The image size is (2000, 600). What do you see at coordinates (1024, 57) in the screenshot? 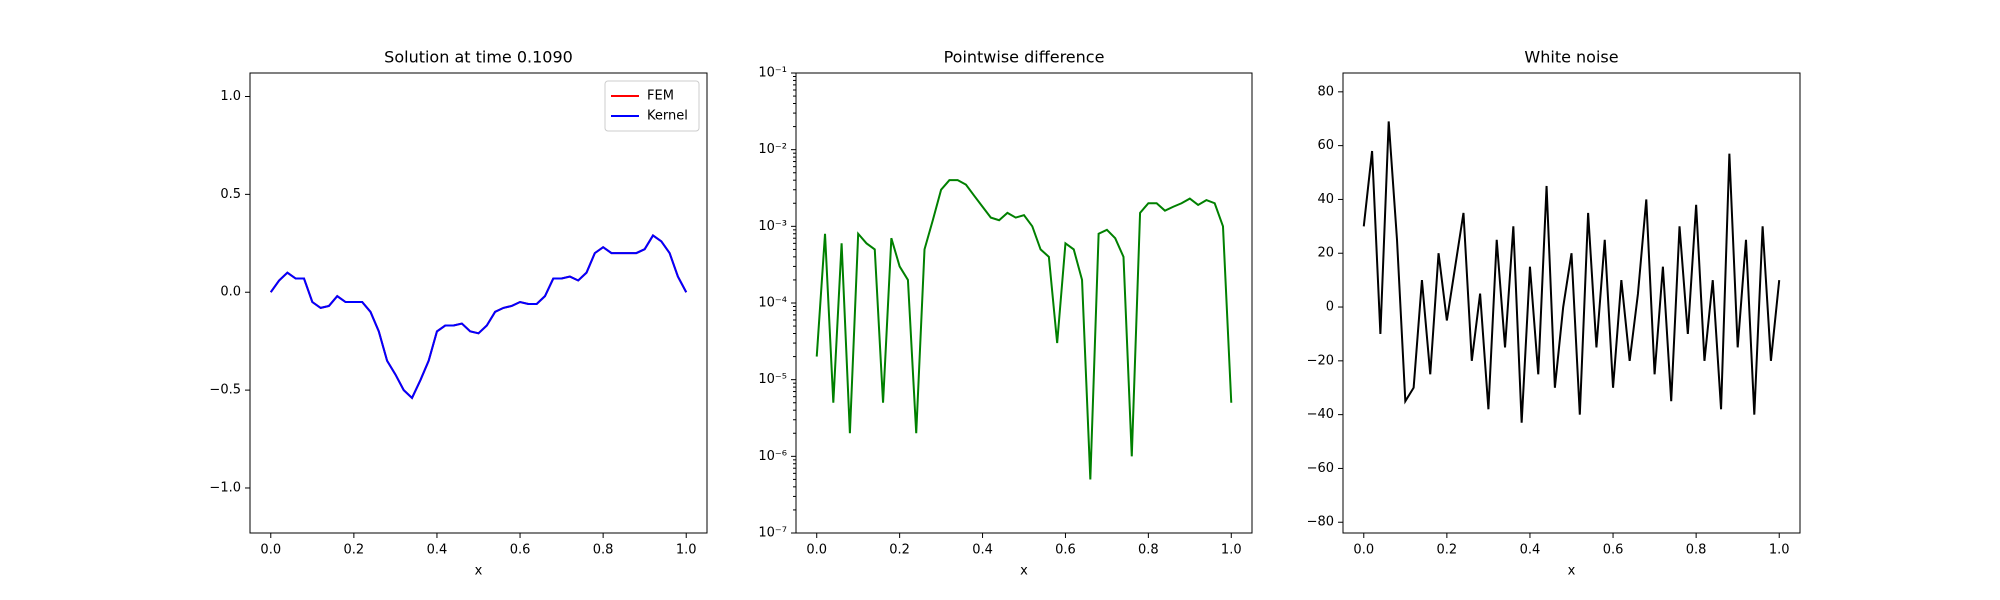
I see `title: Pointwise difference` at bounding box center [1024, 57].